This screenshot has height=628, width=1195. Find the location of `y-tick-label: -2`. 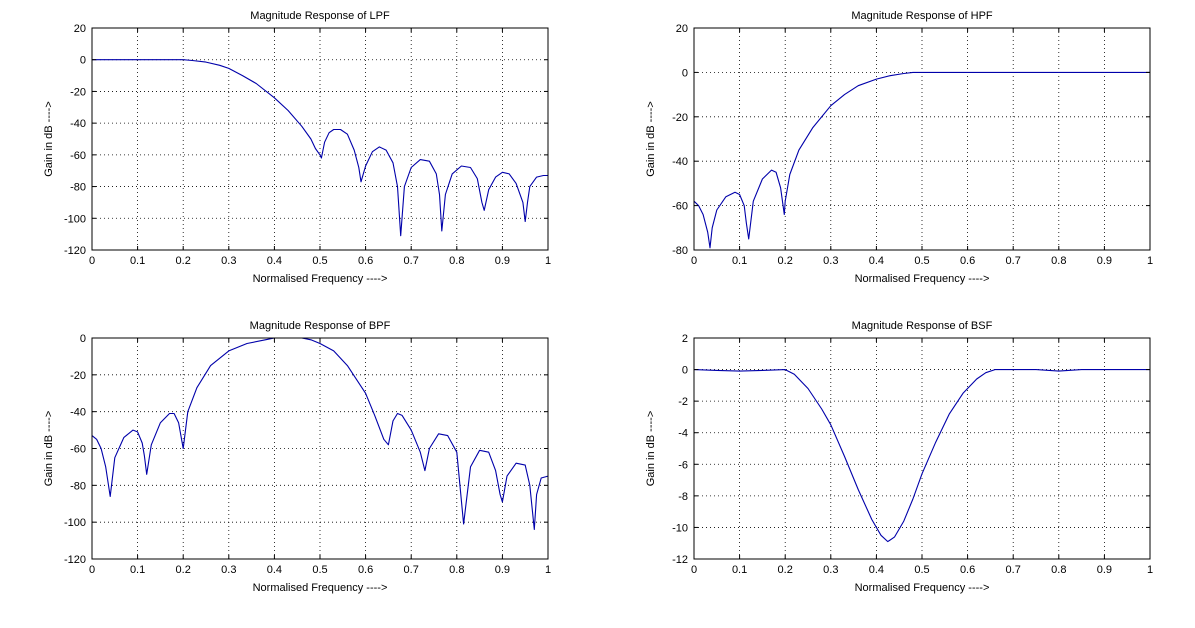

y-tick-label: -2 is located at coordinates (683, 402).